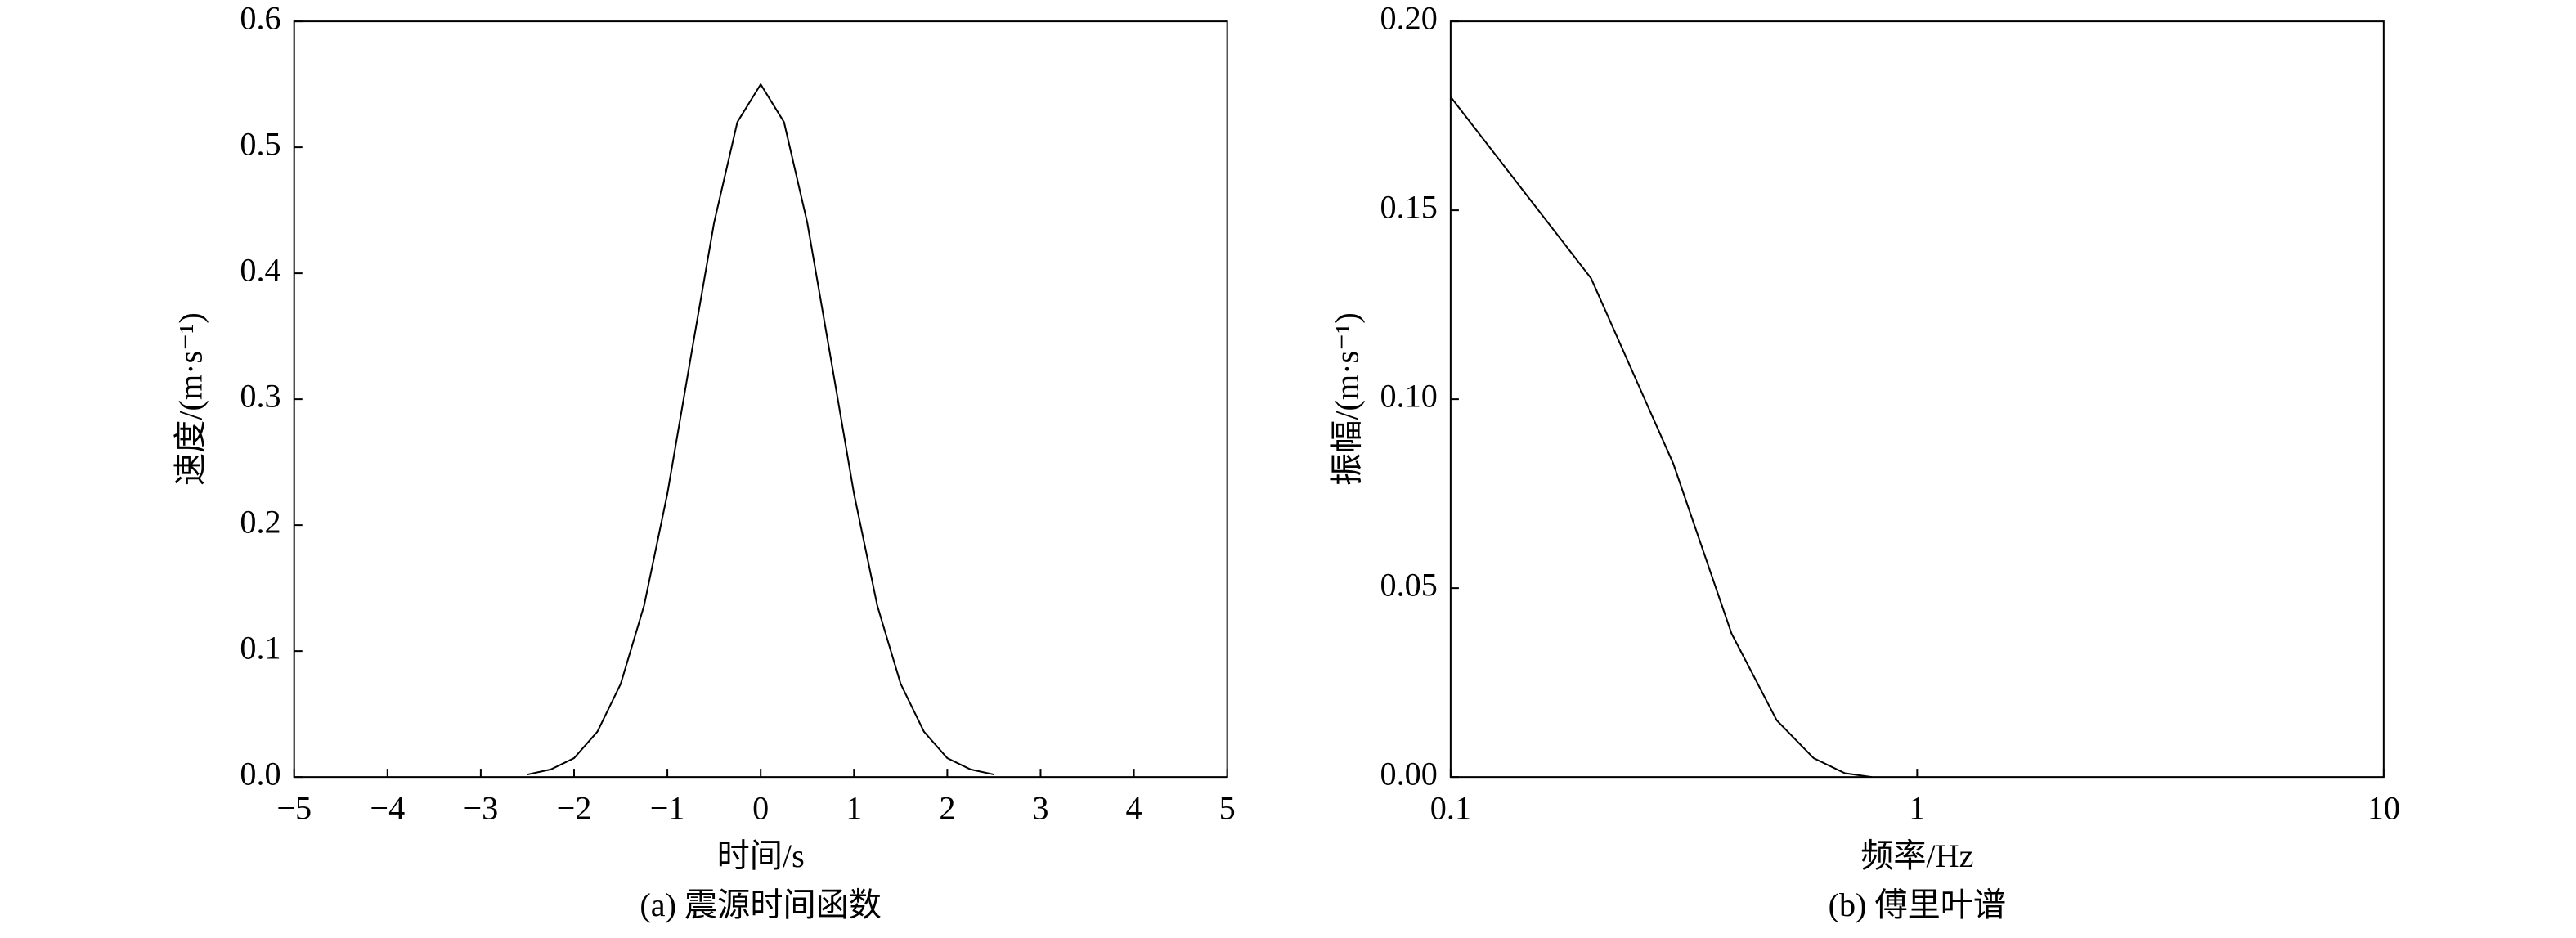  I want to click on y-tick-label: 0.4, so click(260, 269).